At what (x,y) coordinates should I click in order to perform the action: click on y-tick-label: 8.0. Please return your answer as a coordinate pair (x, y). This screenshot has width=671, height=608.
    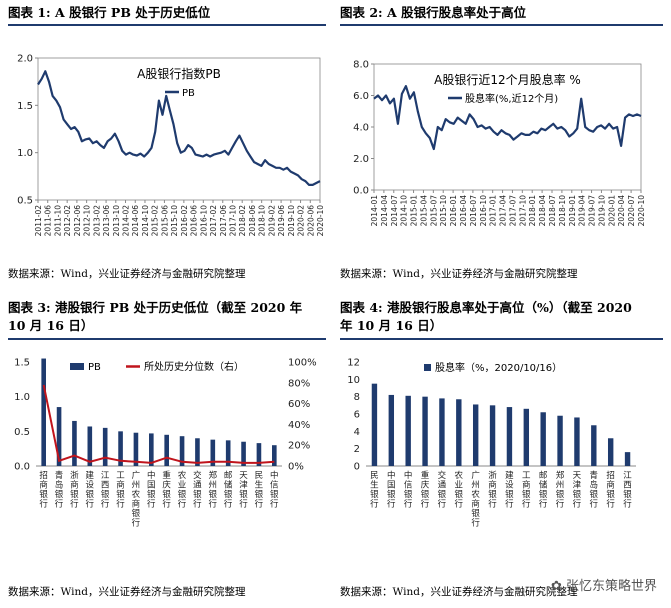
    Looking at the image, I should click on (361, 65).